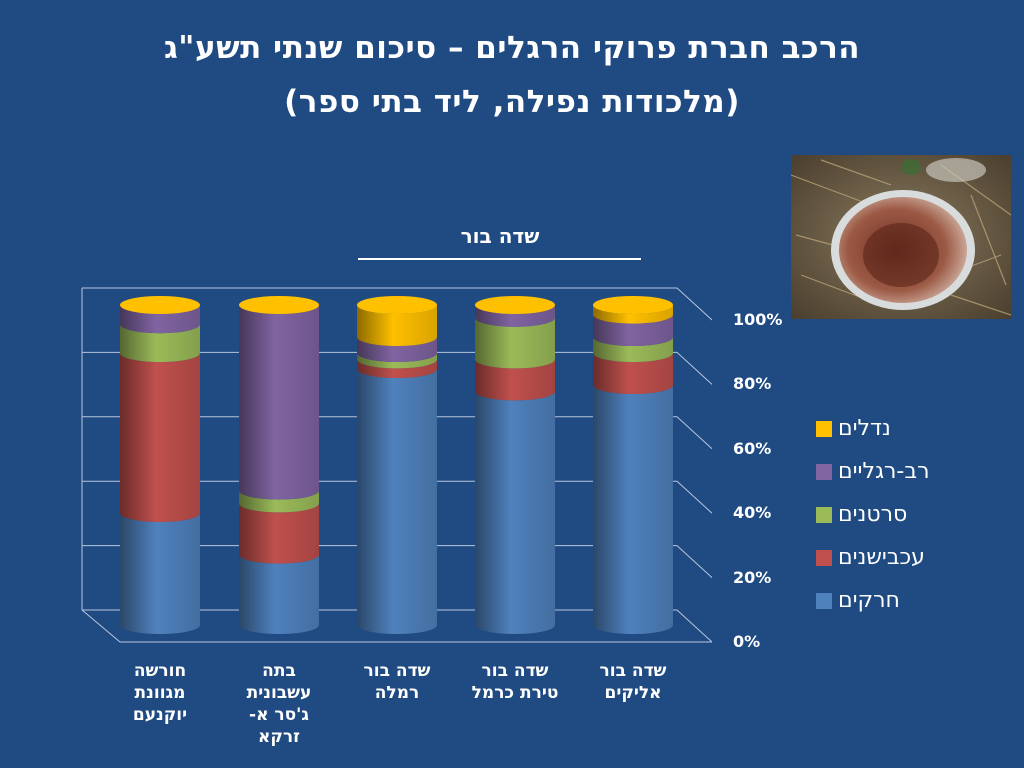 The height and width of the screenshot is (768, 1024). I want to click on legend-label: סרטנים, so click(873, 514).